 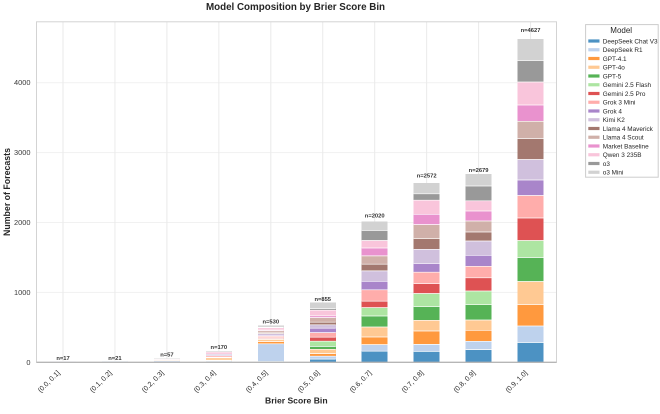 What do you see at coordinates (115, 359) in the screenshot?
I see `svg-text: n=21` at bounding box center [115, 359].